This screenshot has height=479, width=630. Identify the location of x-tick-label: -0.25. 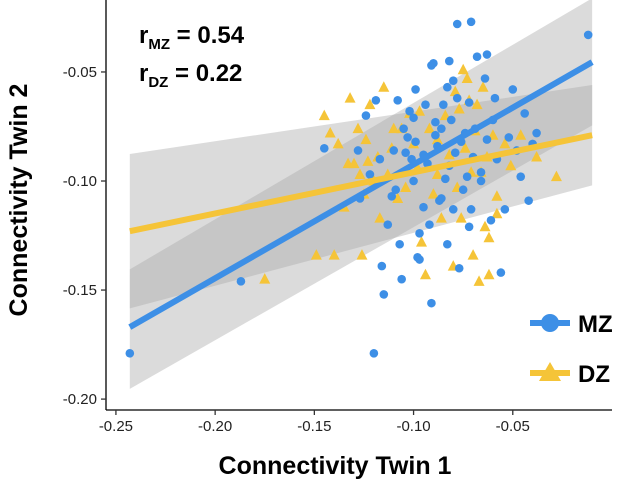
(116, 426).